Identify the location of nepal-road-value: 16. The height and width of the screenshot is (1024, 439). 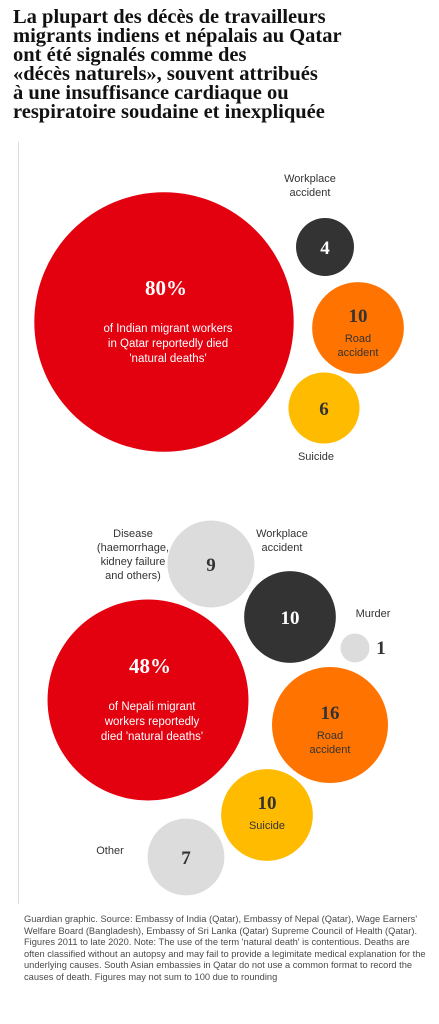
(330, 713).